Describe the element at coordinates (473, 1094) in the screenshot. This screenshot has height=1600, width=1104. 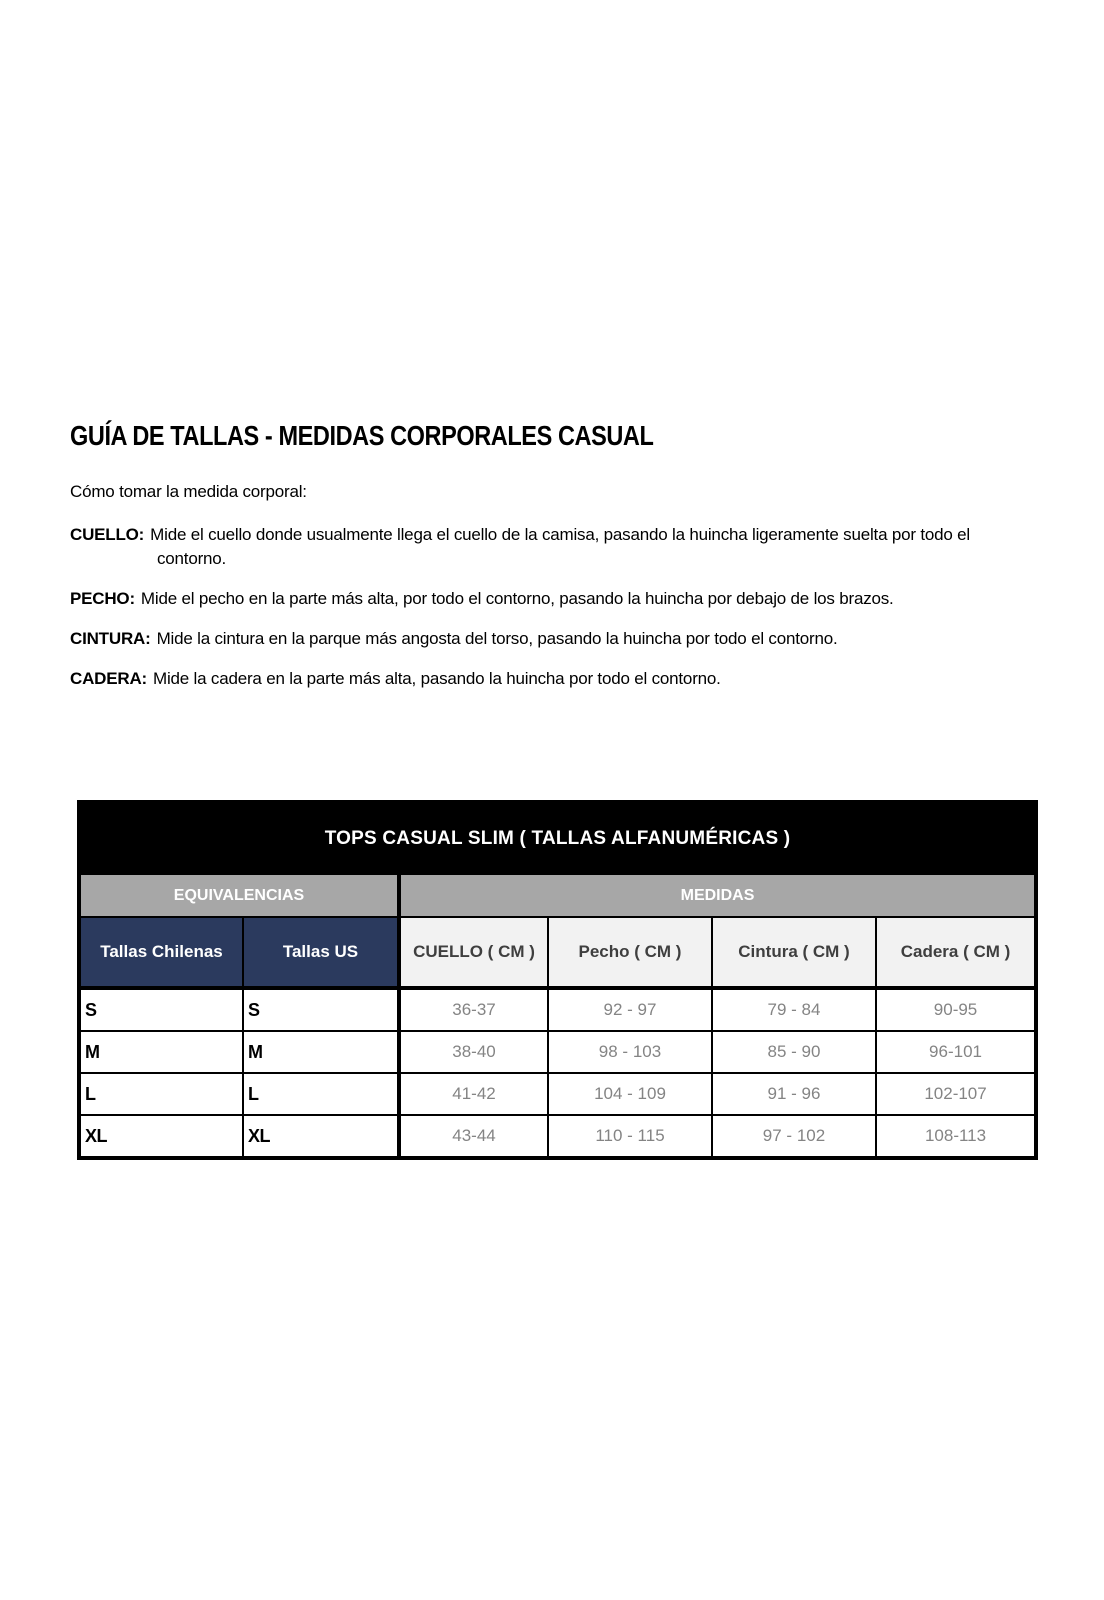
I see `value-cell: 41-42` at that location.